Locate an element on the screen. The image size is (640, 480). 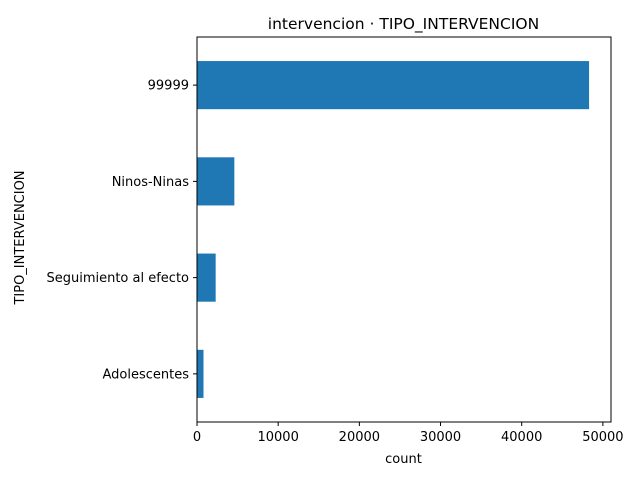
x-tick-label-4: 40000 is located at coordinates (521, 437).